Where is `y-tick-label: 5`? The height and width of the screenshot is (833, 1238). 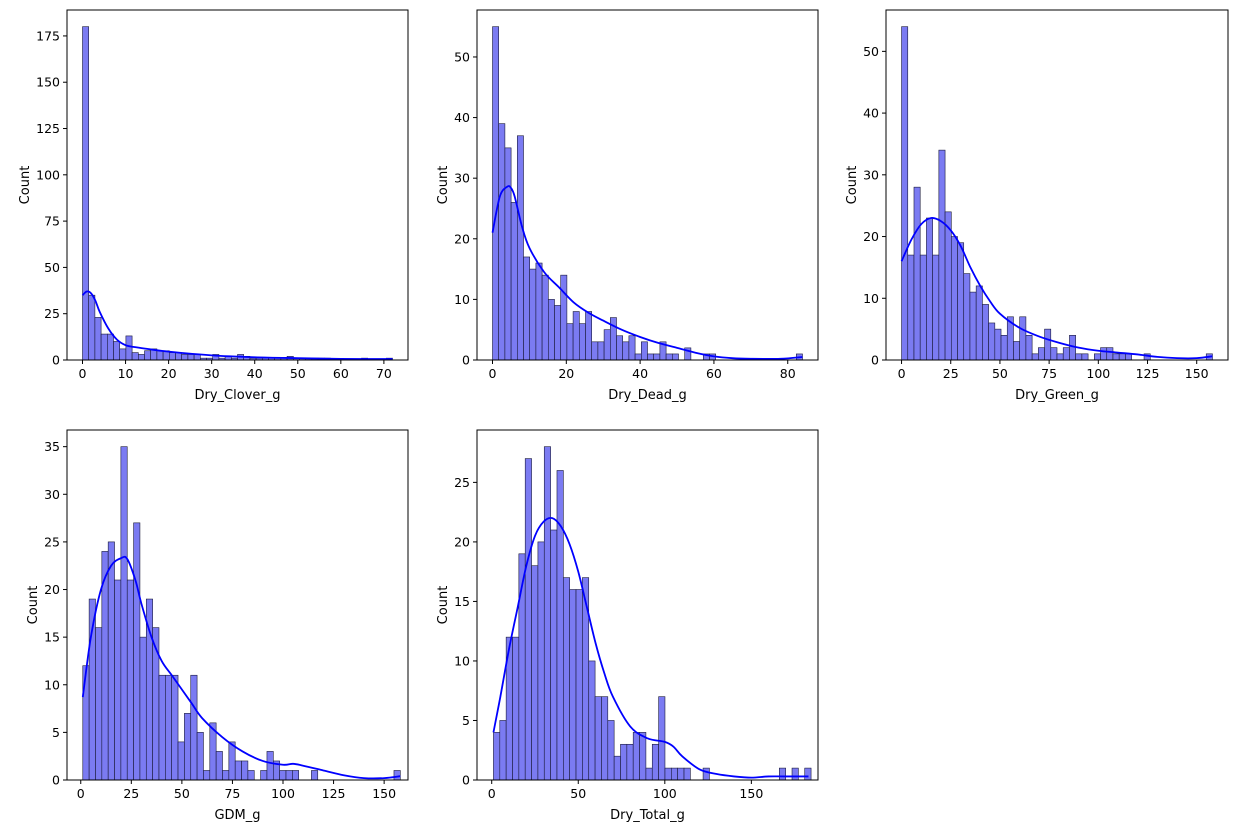
y-tick-label: 5 is located at coordinates (466, 720).